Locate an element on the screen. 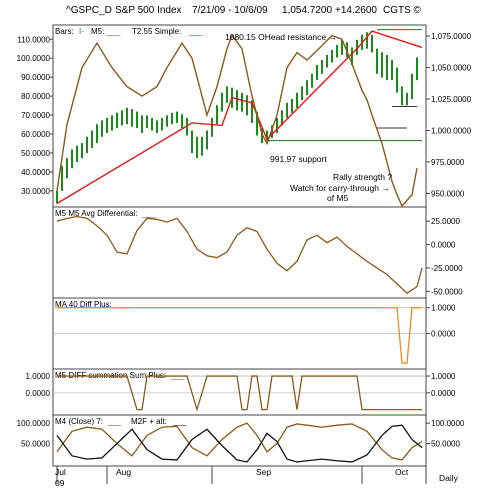 The image size is (484, 490). bars-label: Bars: is located at coordinates (64, 31).